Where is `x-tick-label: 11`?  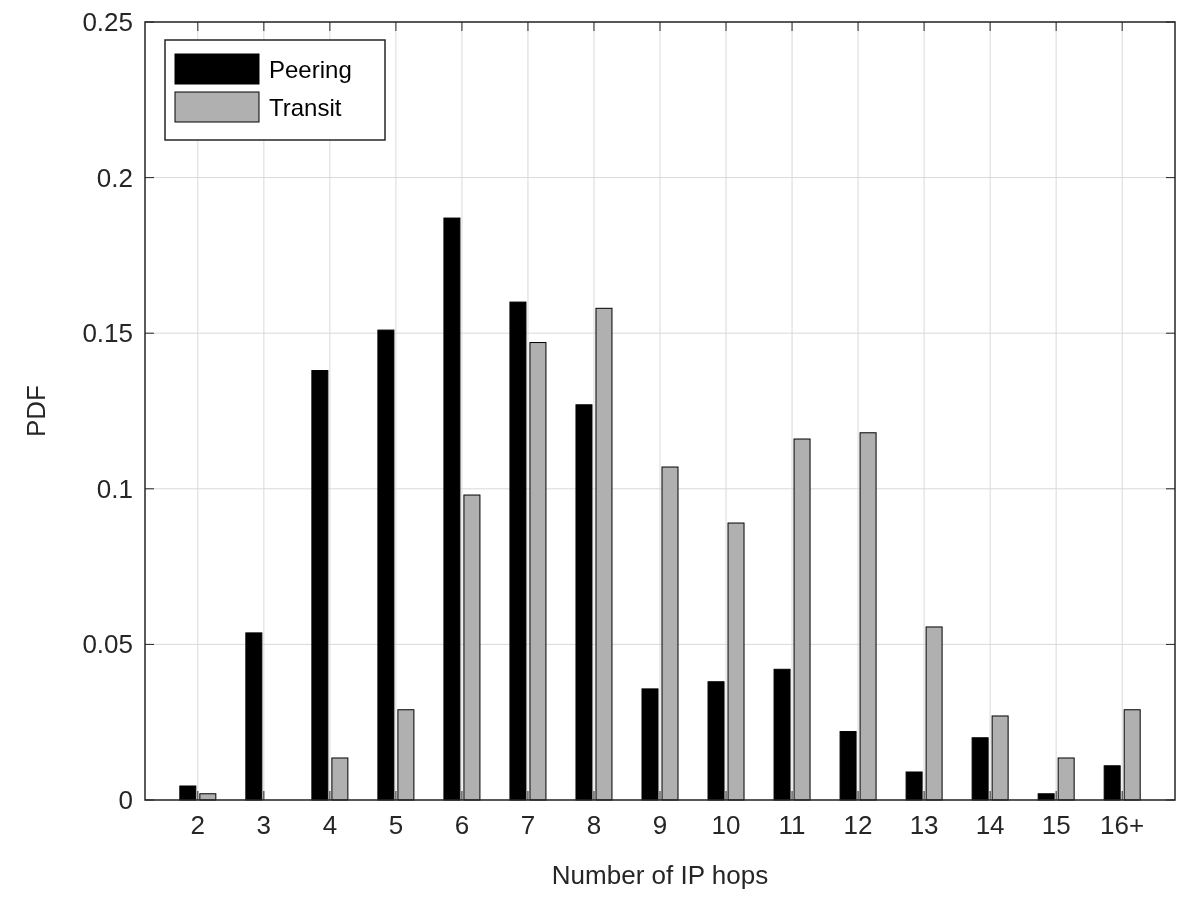 x-tick-label: 11 is located at coordinates (792, 825).